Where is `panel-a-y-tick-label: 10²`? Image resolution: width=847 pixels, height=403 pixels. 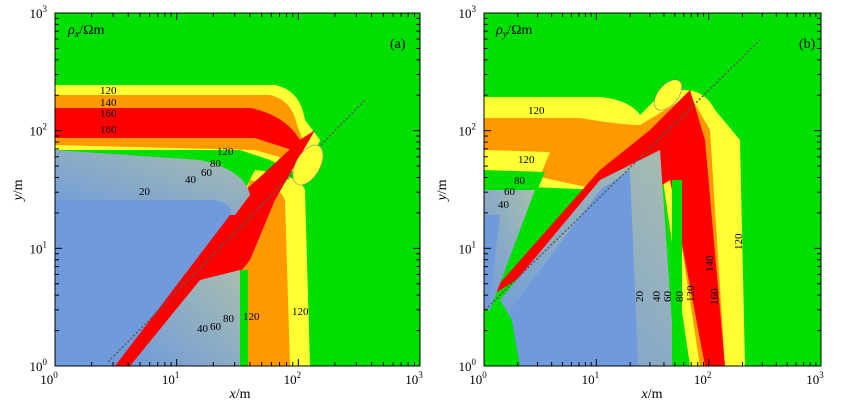 panel-a-y-tick-label: 10² is located at coordinates (39, 130).